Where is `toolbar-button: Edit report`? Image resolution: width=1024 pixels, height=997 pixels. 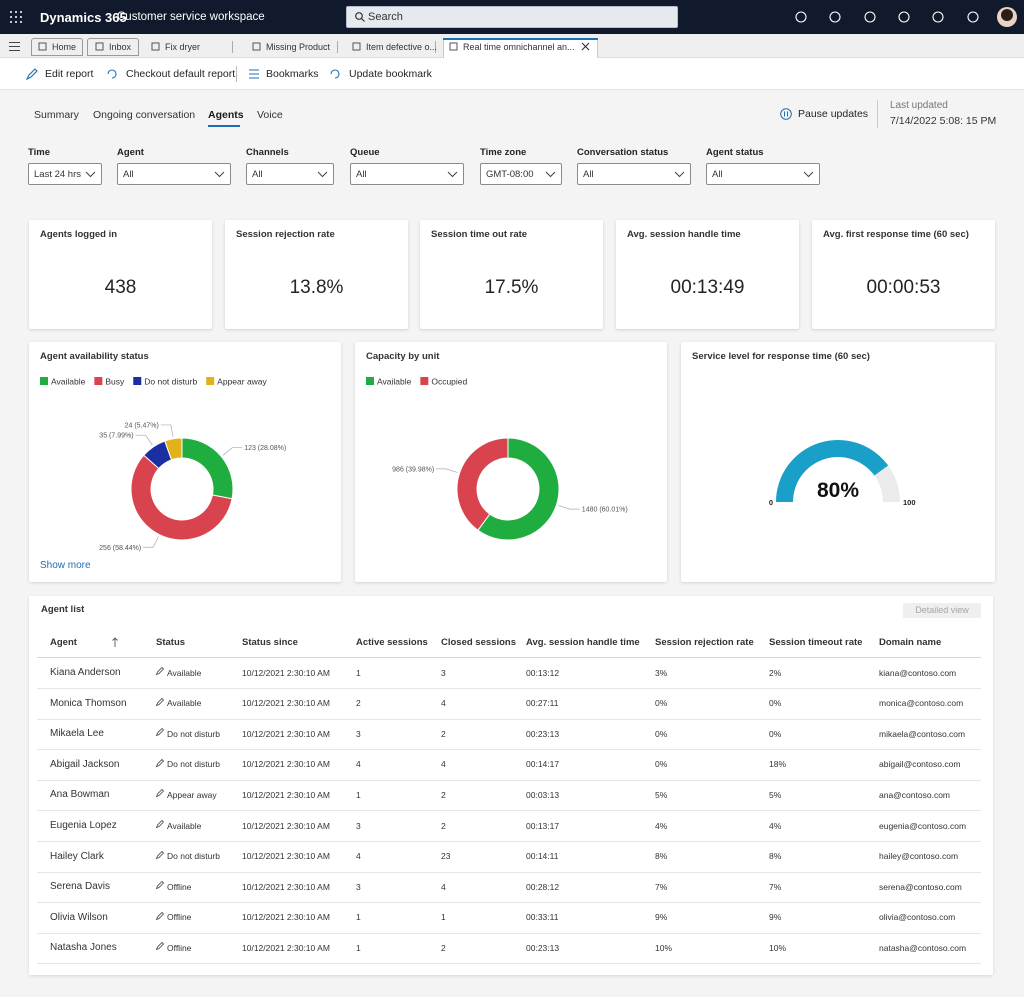
toolbar-button: Edit report is located at coordinates (69, 74).